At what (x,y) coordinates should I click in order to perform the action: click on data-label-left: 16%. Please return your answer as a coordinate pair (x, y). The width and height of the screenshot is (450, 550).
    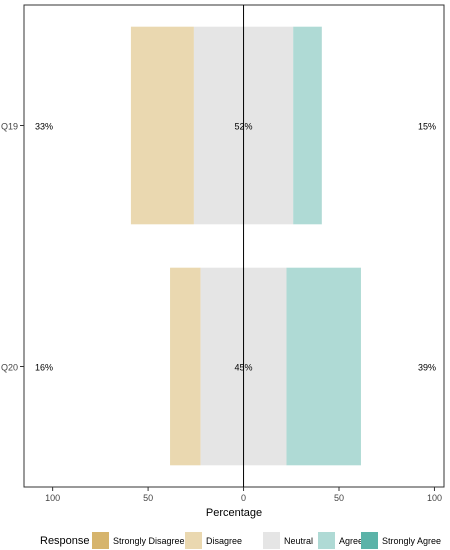
    Looking at the image, I should click on (44, 368).